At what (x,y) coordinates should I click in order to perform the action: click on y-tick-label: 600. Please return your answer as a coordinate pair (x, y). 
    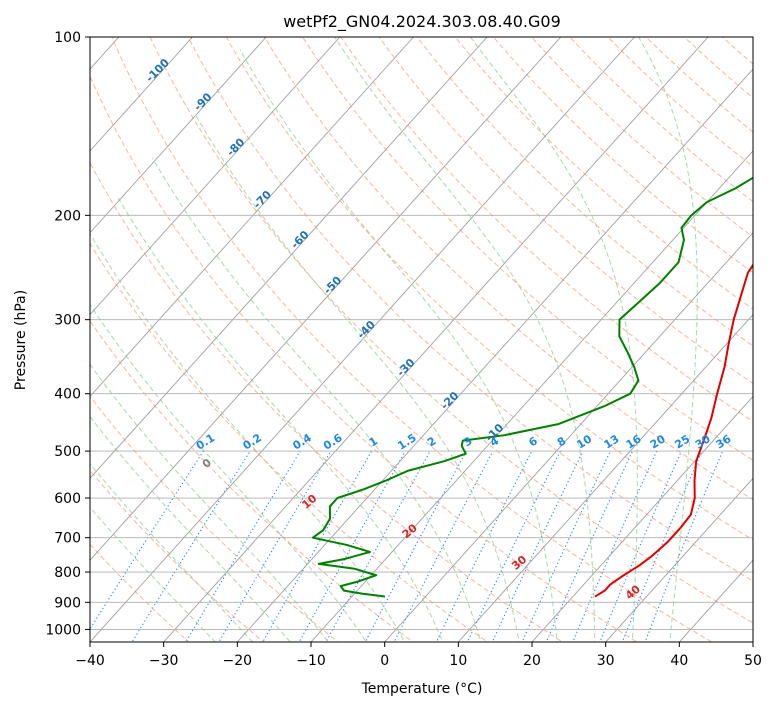
    Looking at the image, I should click on (67, 499).